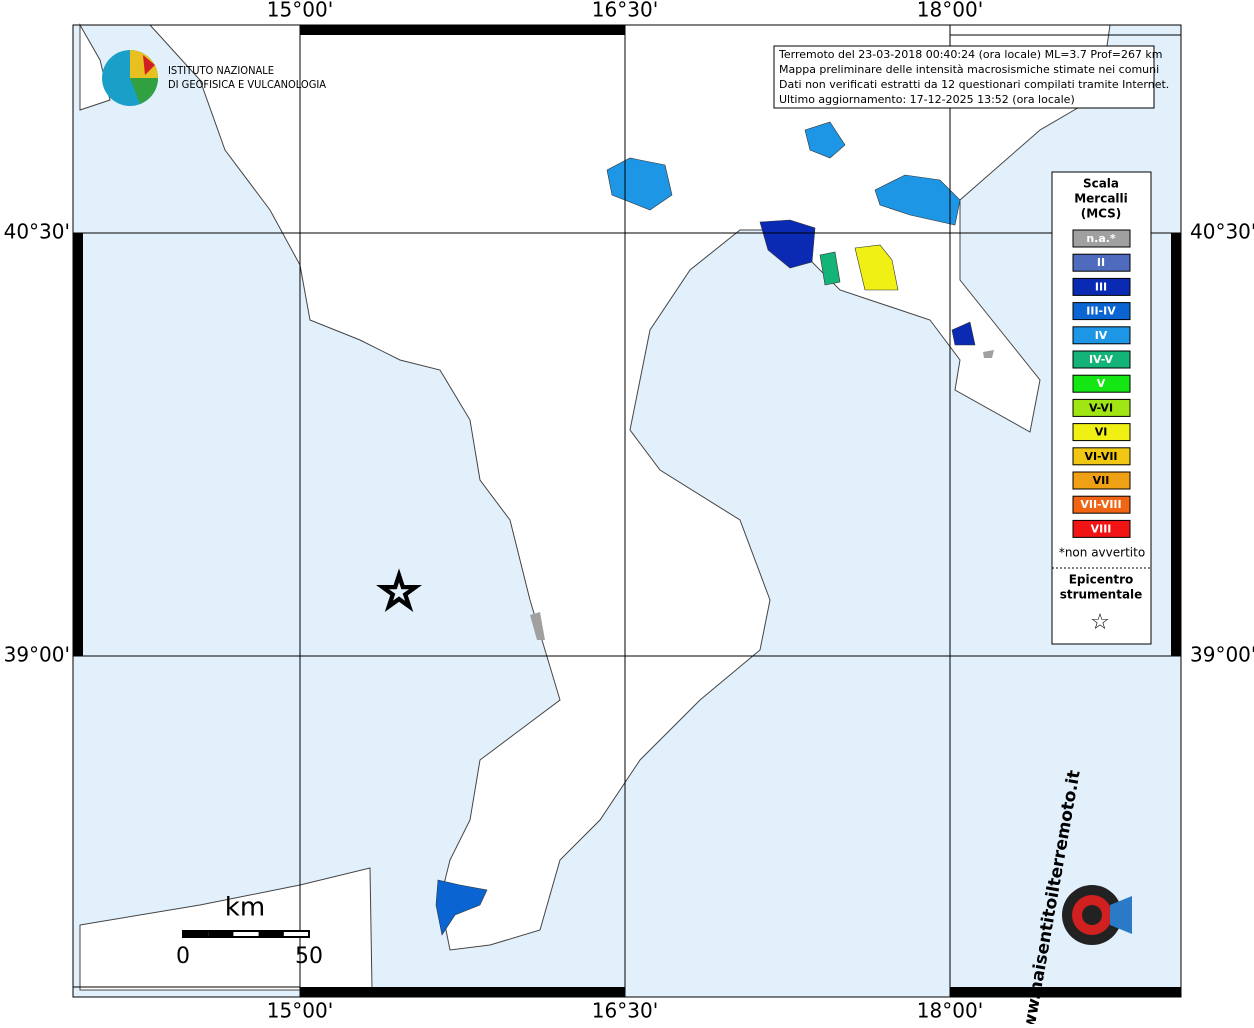 The image size is (1254, 1028). I want to click on legend-label: III-IV, so click(1101, 311).